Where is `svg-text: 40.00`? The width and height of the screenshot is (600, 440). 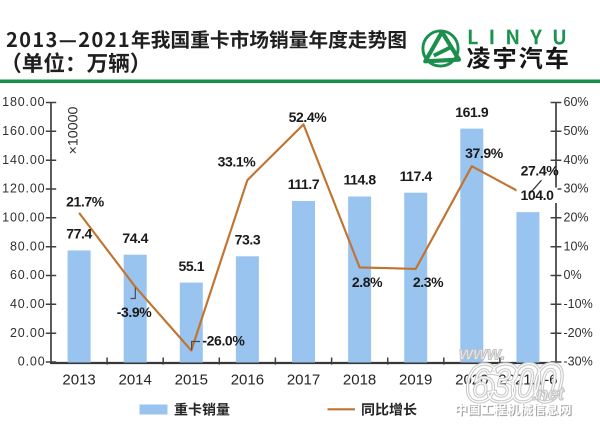 svg-text: 40.00 is located at coordinates (28, 304).